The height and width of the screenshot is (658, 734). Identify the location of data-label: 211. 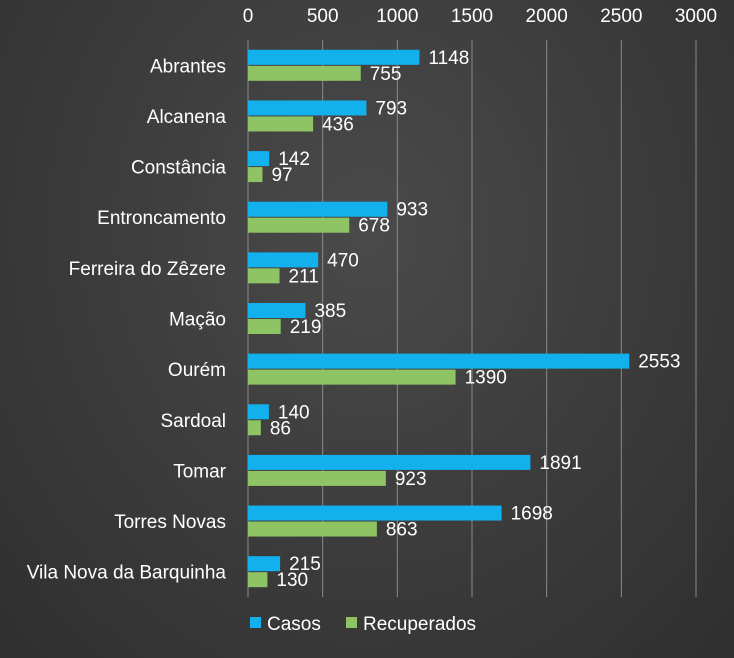
(304, 276).